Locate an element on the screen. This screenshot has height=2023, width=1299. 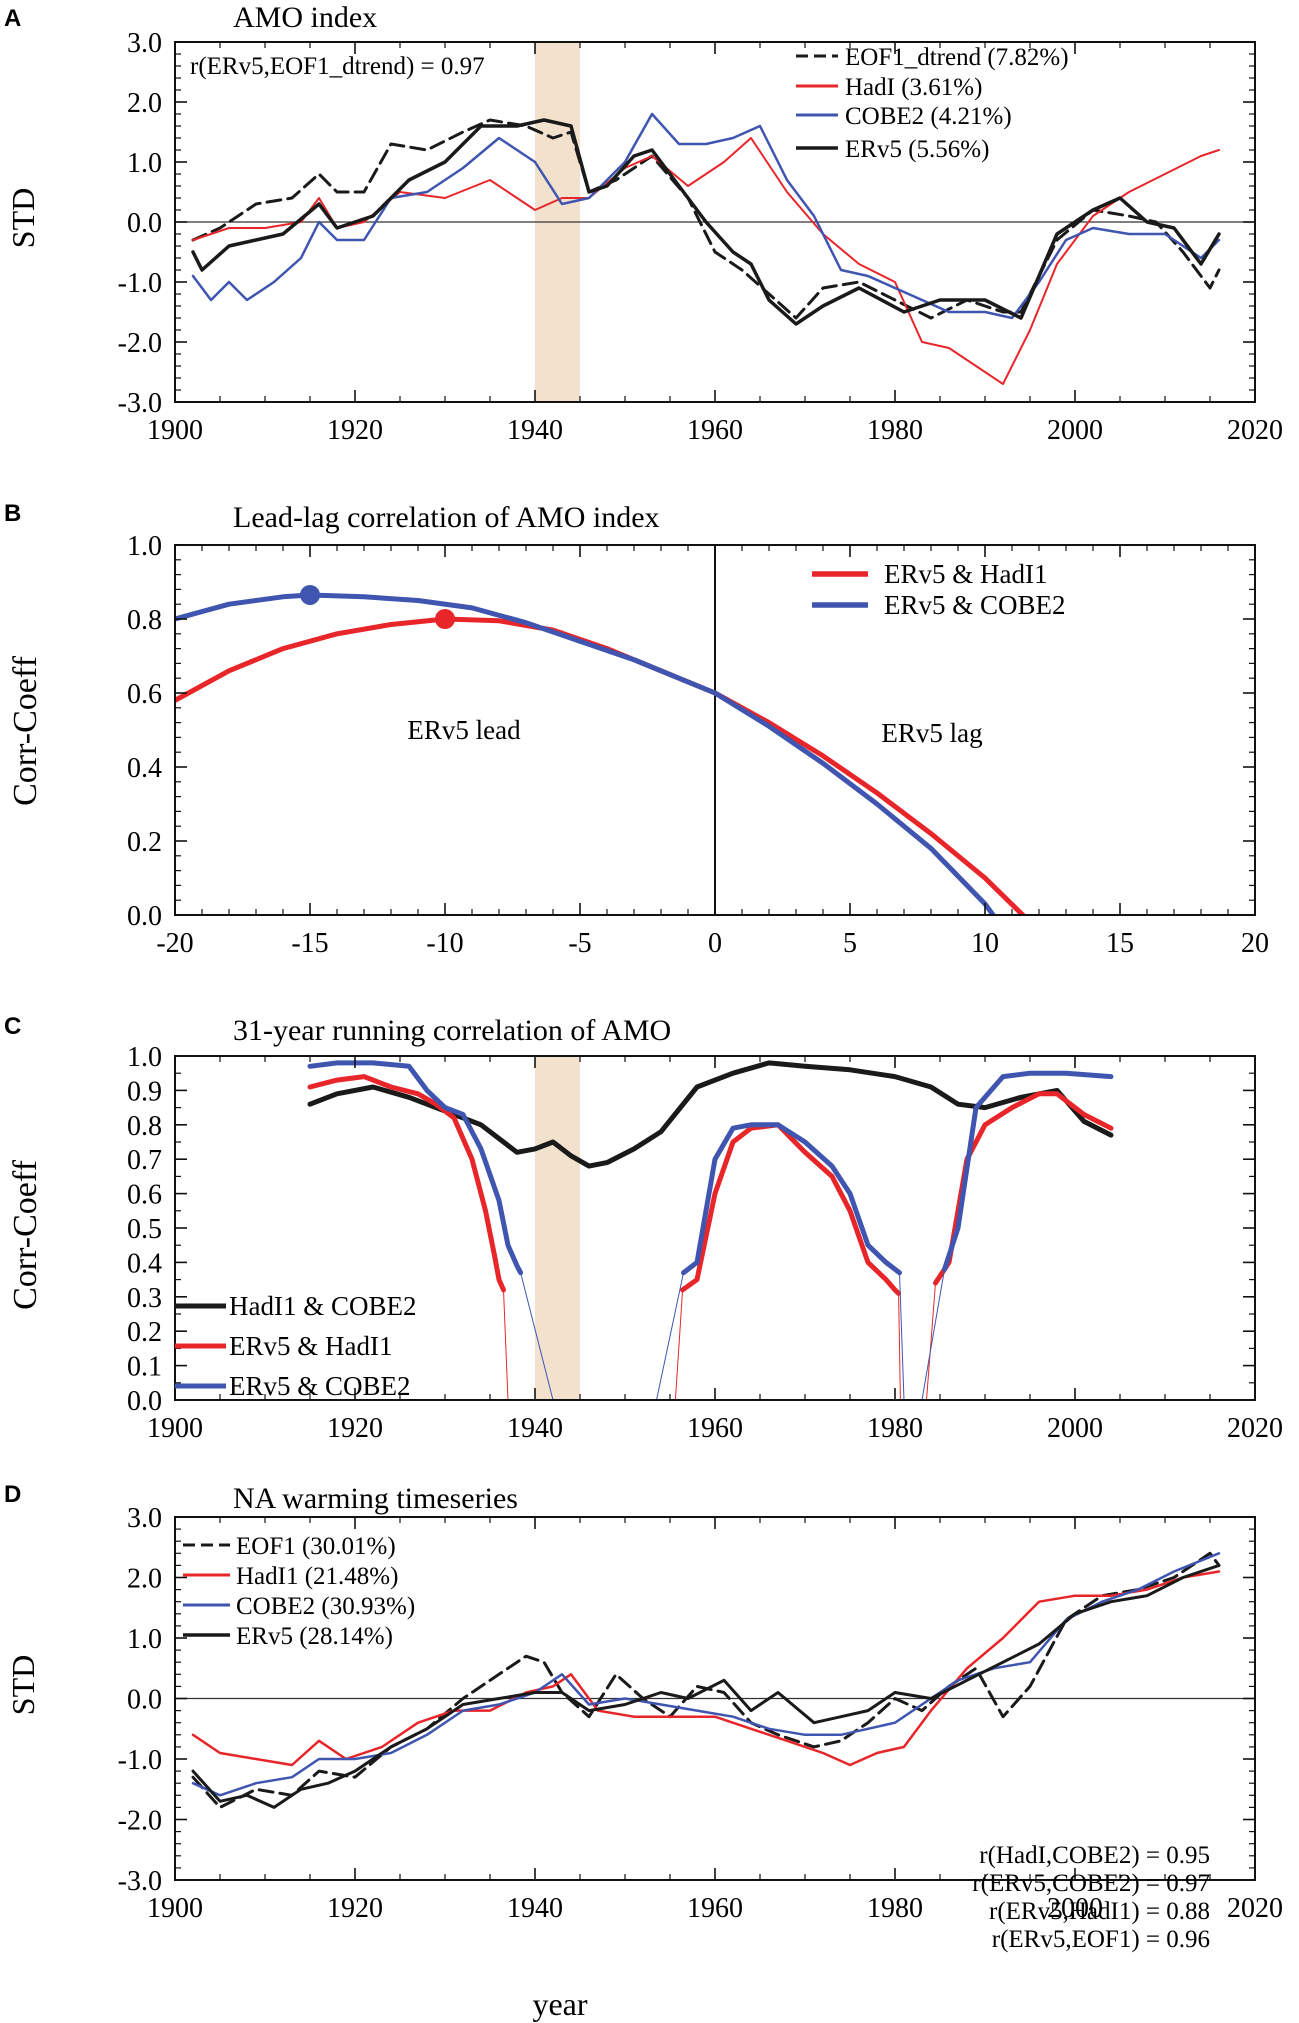
legend: HadI1 & COBE2 ERv5 & HadI1 ERv5 & COBE2 is located at coordinates (295, 1346).